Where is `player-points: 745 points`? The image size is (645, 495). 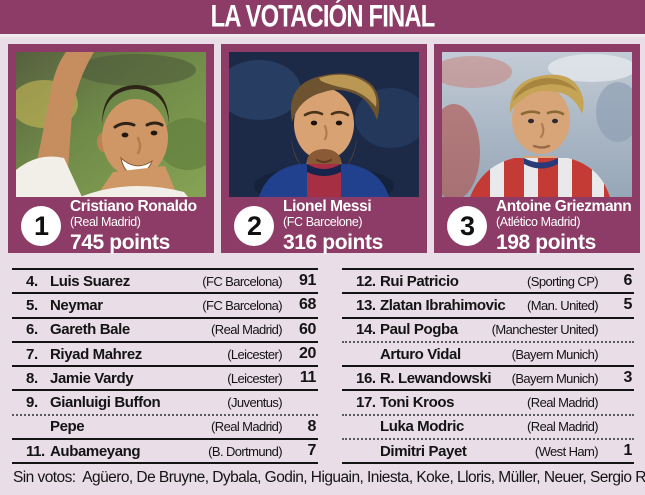
player-points: 745 points is located at coordinates (120, 242).